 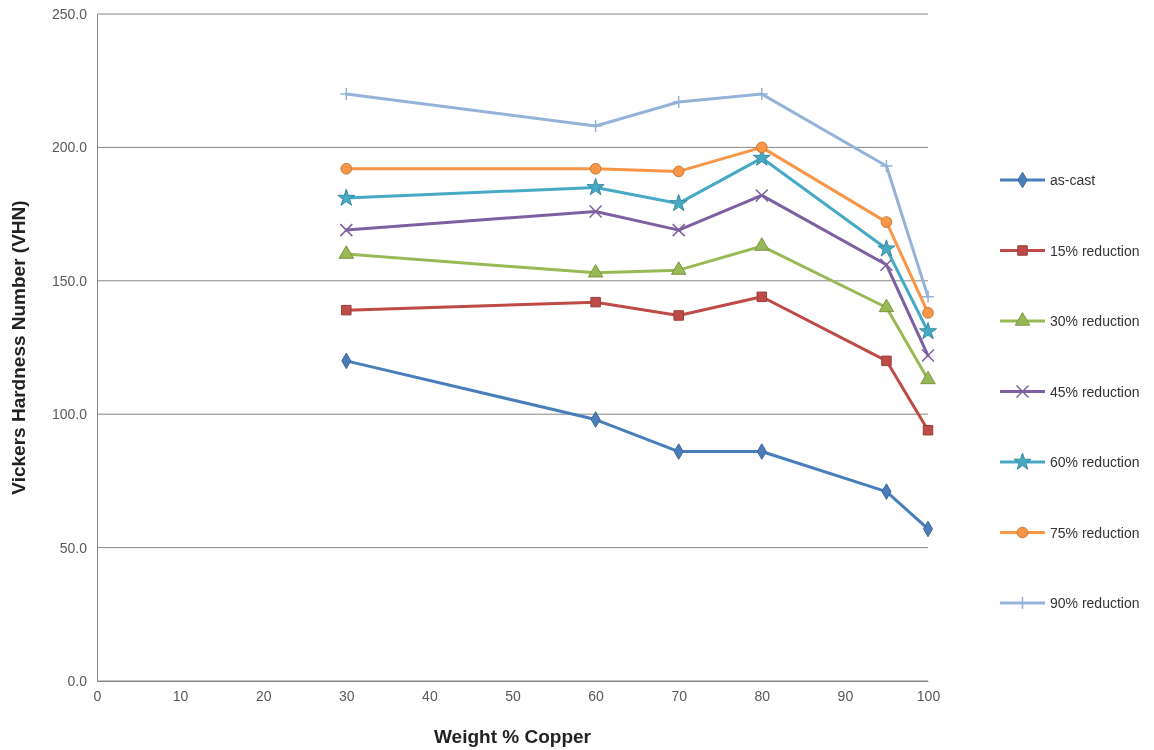 I want to click on y-tick-label: 250.0, so click(x=69, y=13).